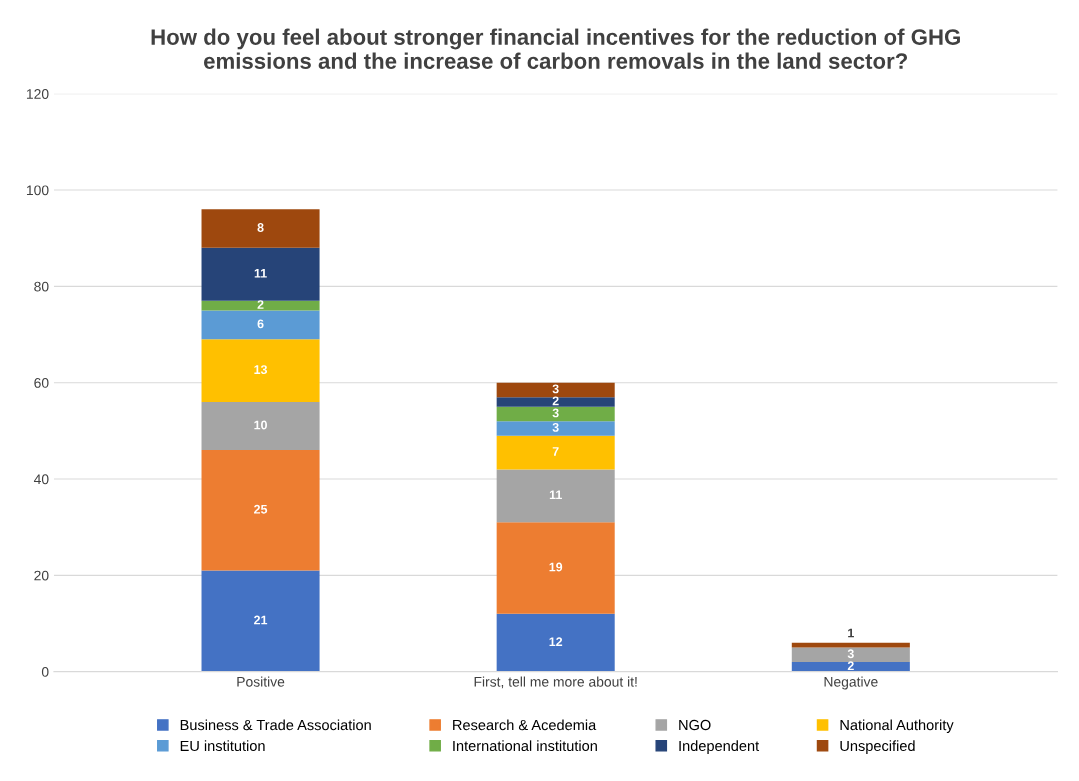 This screenshot has width=1079, height=781. I want to click on data-label: 6, so click(260, 324).